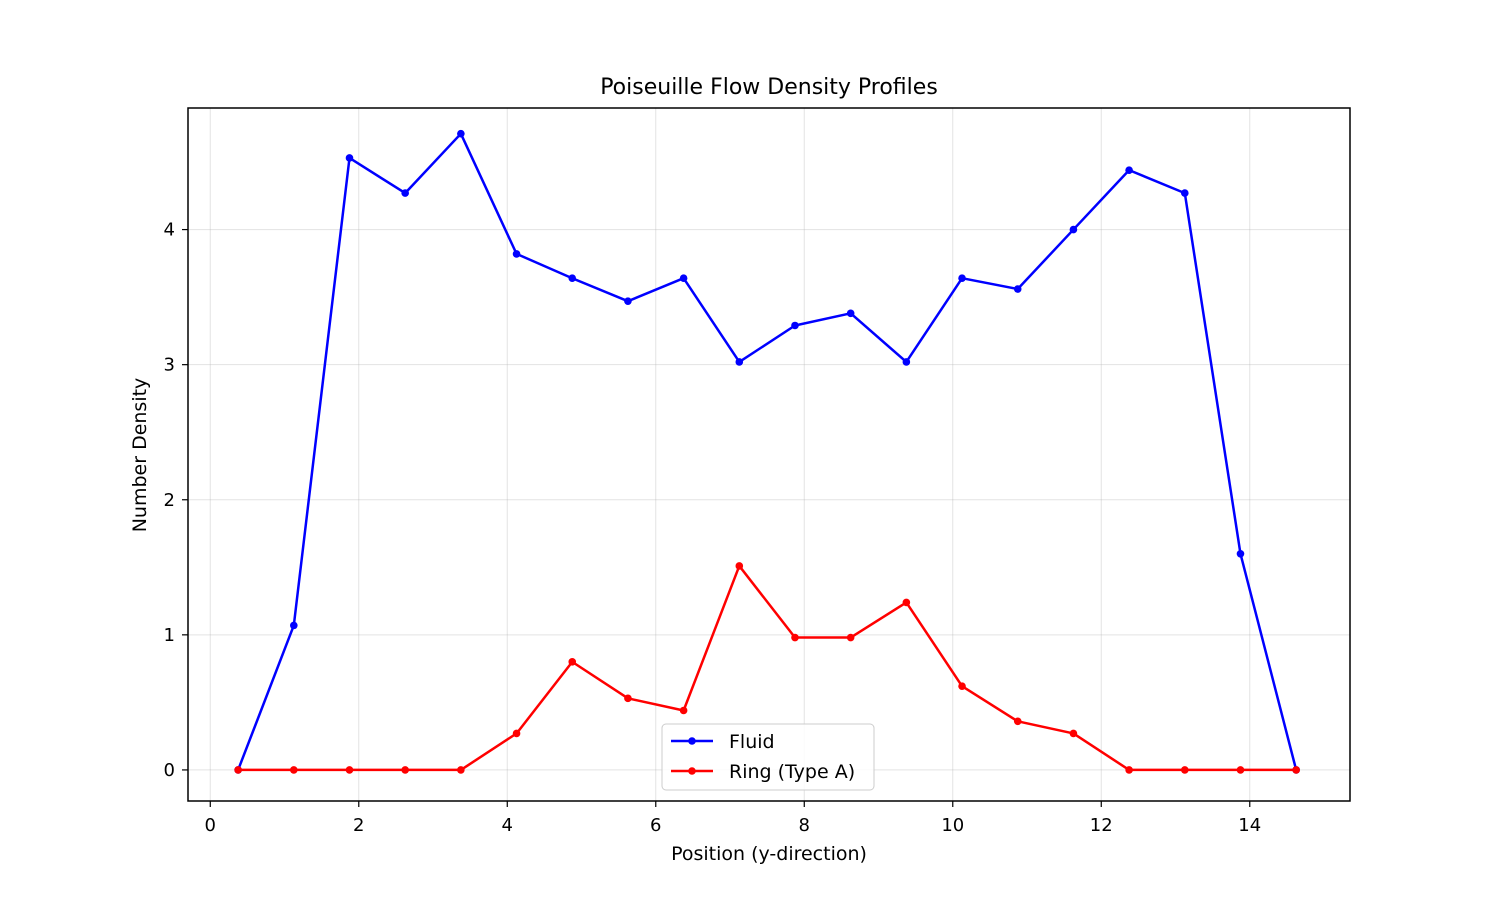 The image size is (1500, 900). I want to click on x-tick-label: 0, so click(210, 825).